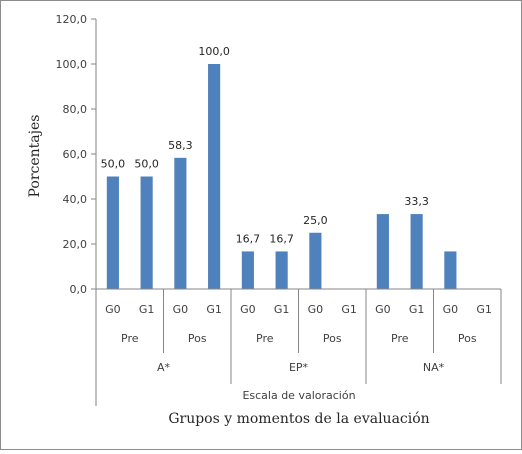 Image resolution: width=522 pixels, height=454 pixels. What do you see at coordinates (35, 156) in the screenshot?
I see `y-axis-title: Porcentajes` at bounding box center [35, 156].